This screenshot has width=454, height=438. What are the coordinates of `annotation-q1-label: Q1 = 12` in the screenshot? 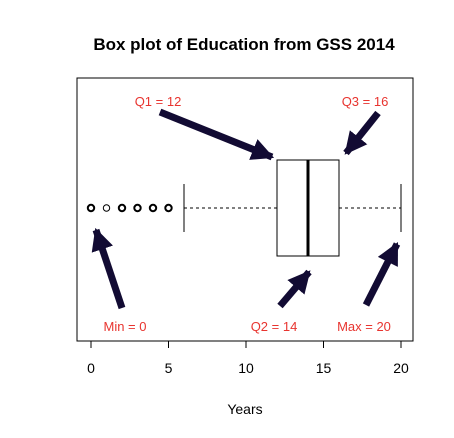 It's located at (158, 101).